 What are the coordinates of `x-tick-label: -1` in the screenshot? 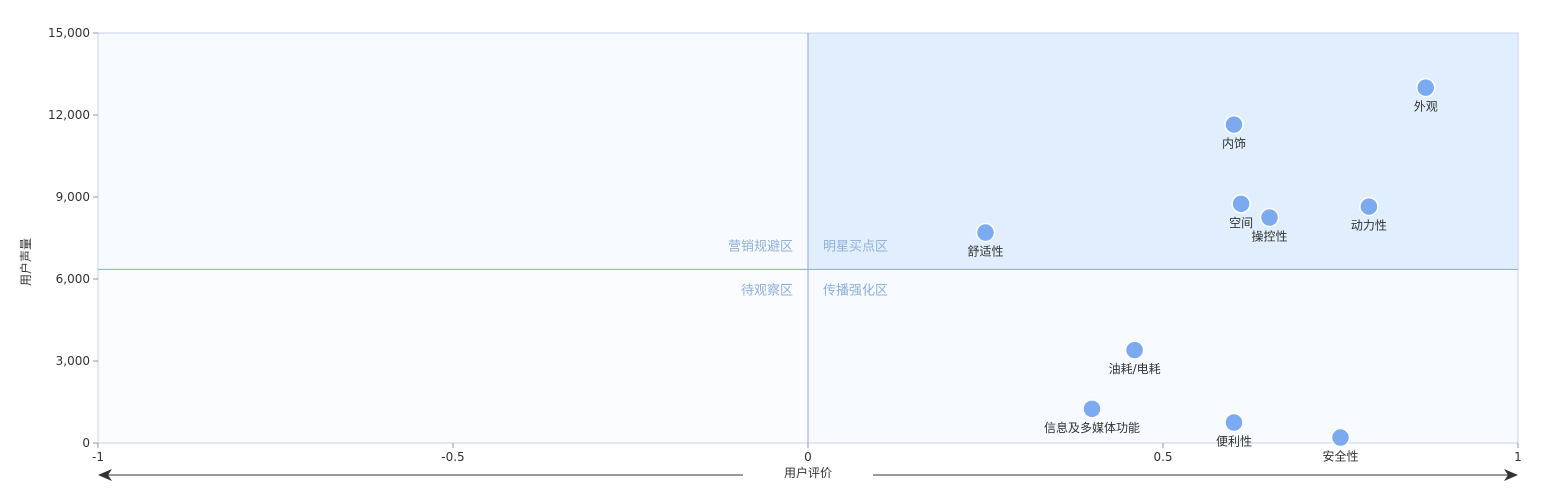 It's located at (98, 457).